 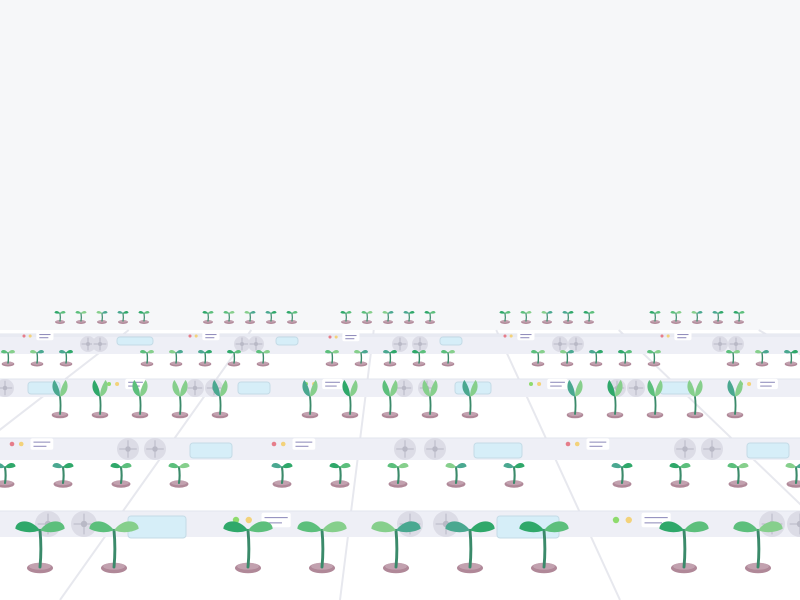 What do you see at coordinates (498, 450) in the screenshot?
I see `water-panel-icon` at bounding box center [498, 450].